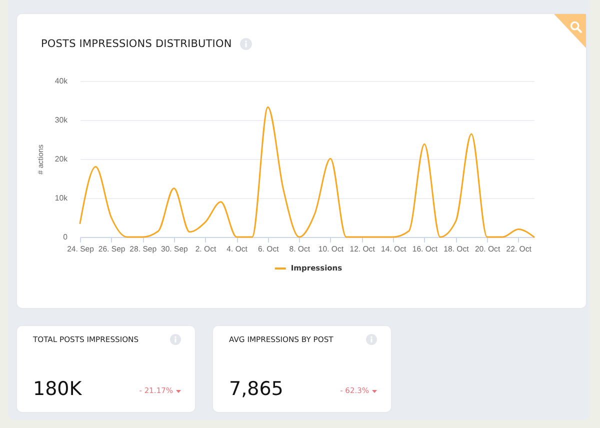  What do you see at coordinates (136, 44) in the screenshot?
I see `chart-title: POSTS IMPRESSIONS DISTRIBUTION` at bounding box center [136, 44].